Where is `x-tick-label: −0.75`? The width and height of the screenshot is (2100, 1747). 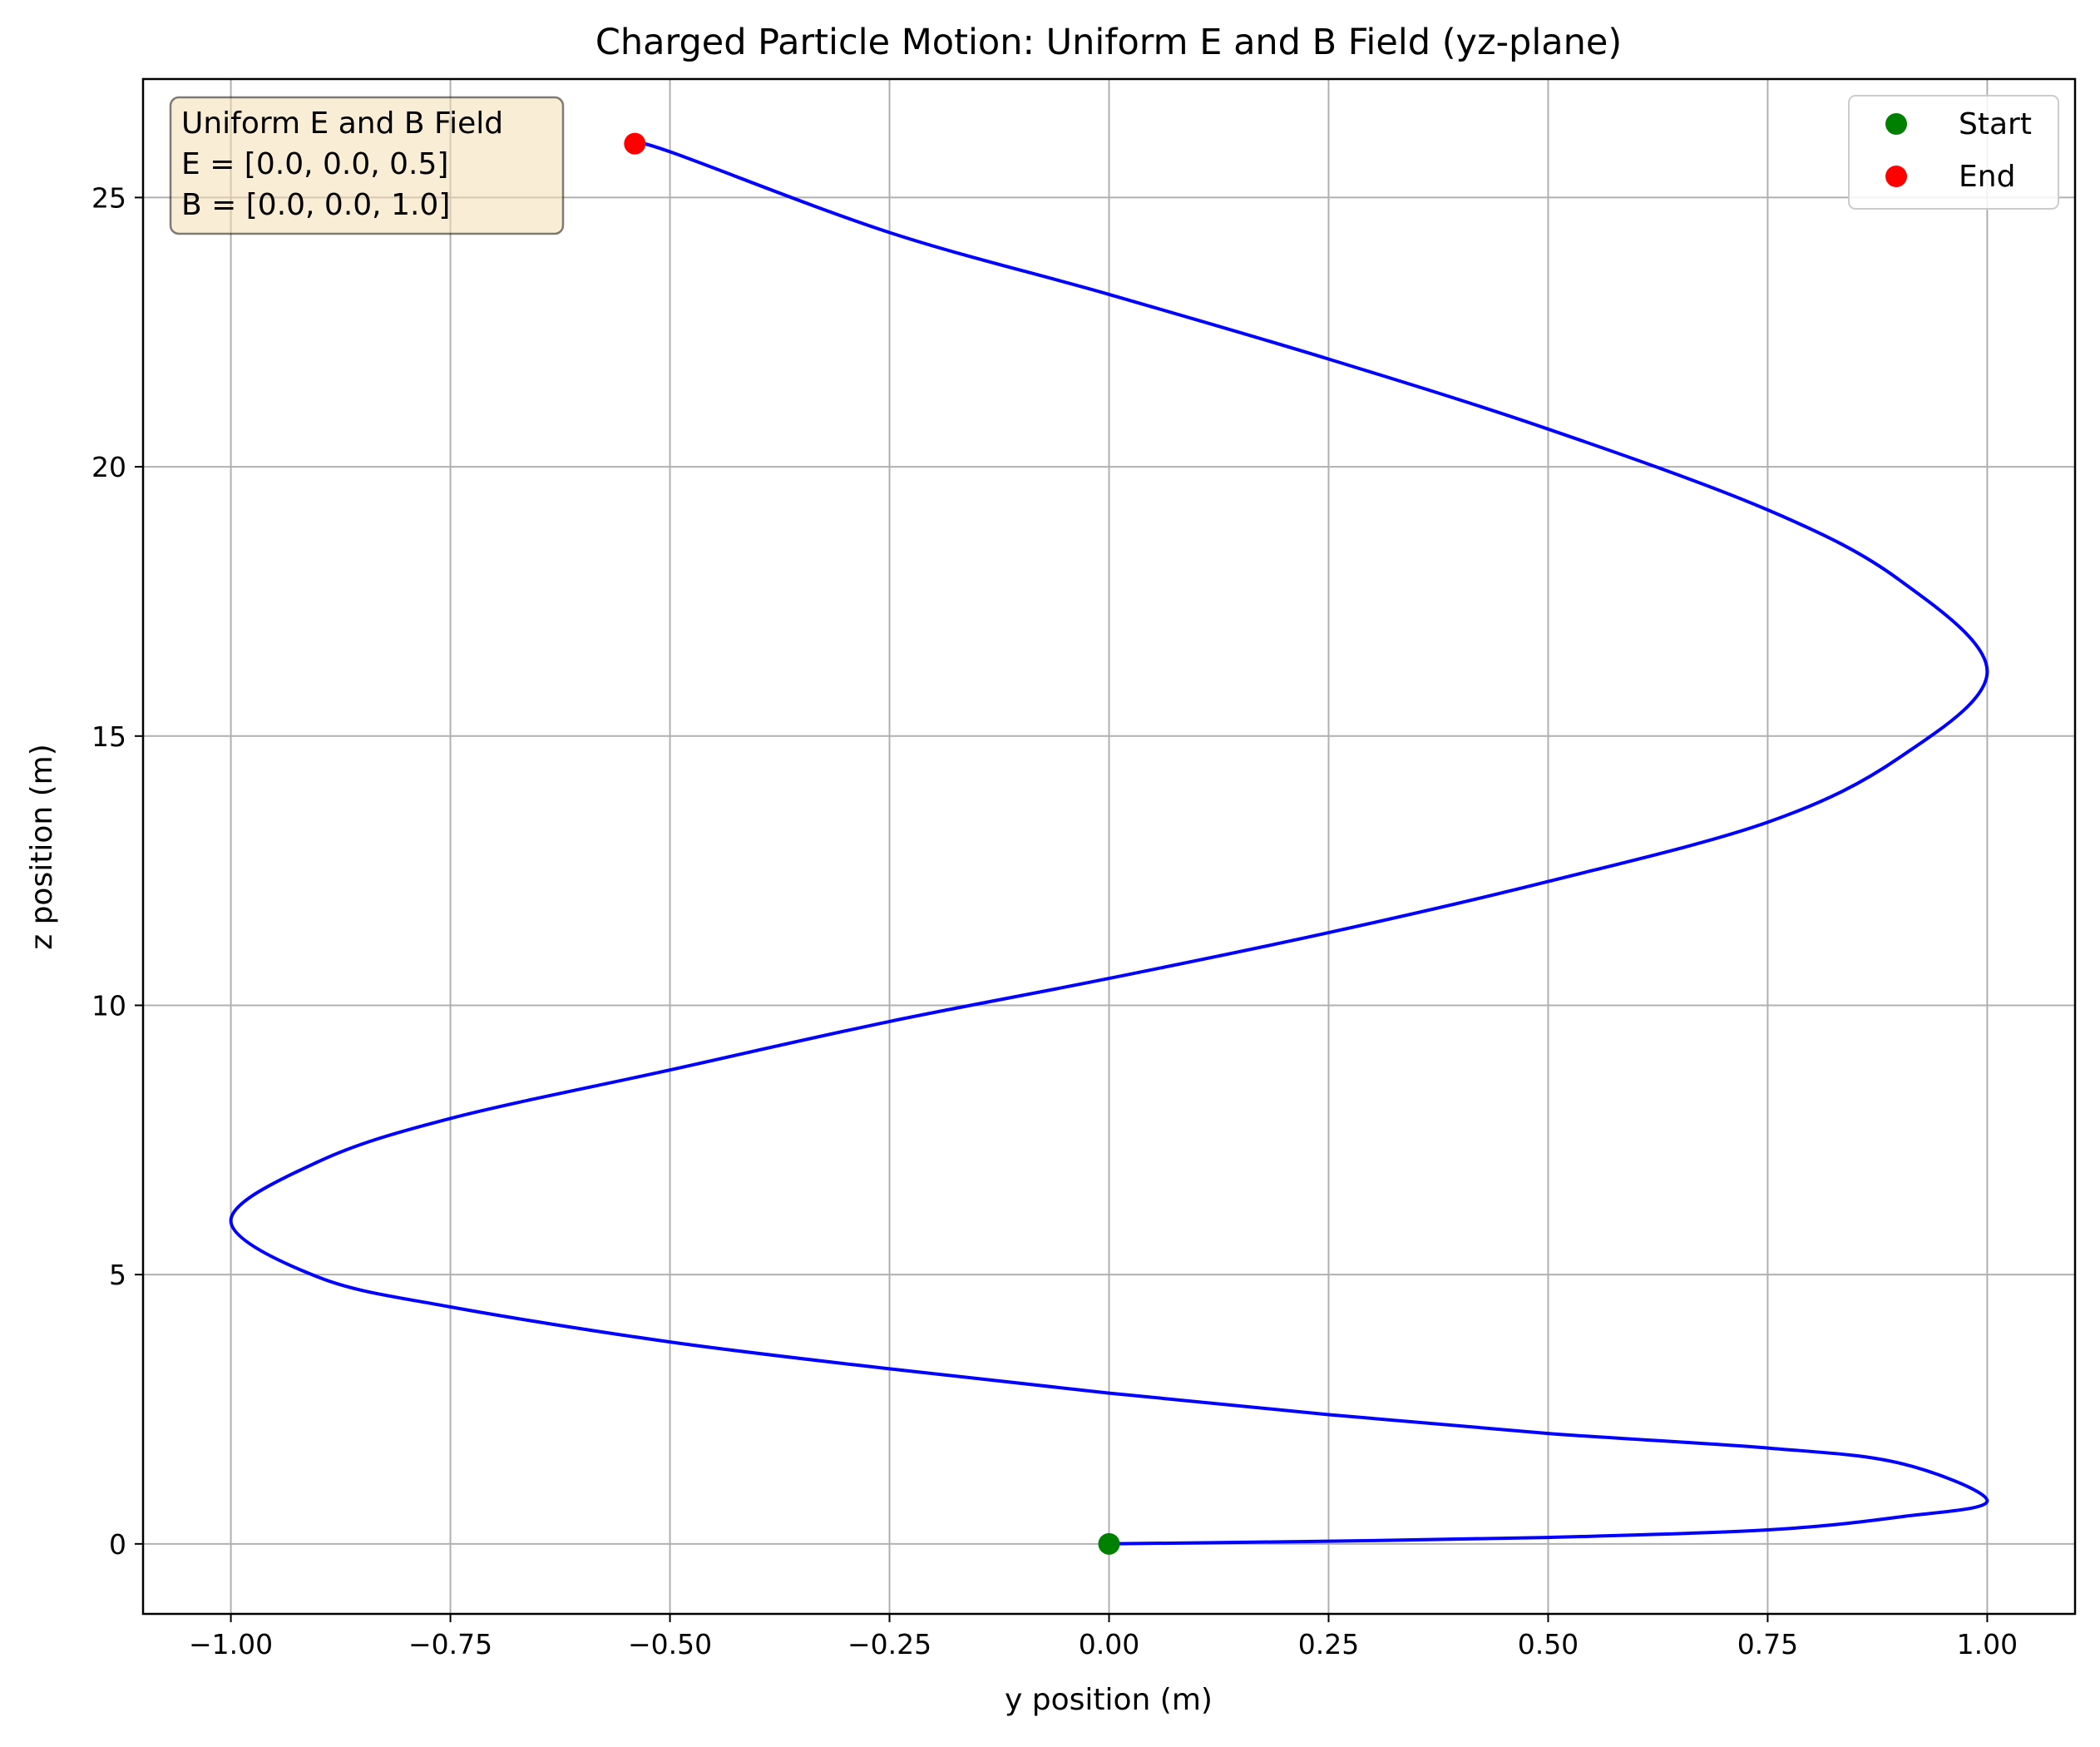
x-tick-label: −0.75 is located at coordinates (450, 1644).